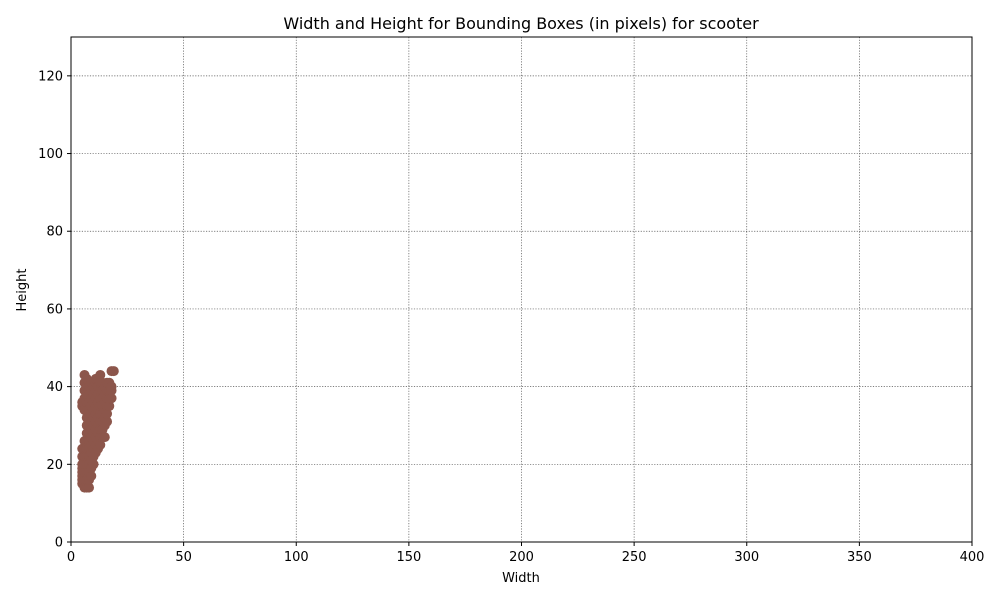 The width and height of the screenshot is (1000, 600). What do you see at coordinates (521, 578) in the screenshot?
I see `x-axis-label: Width` at bounding box center [521, 578].